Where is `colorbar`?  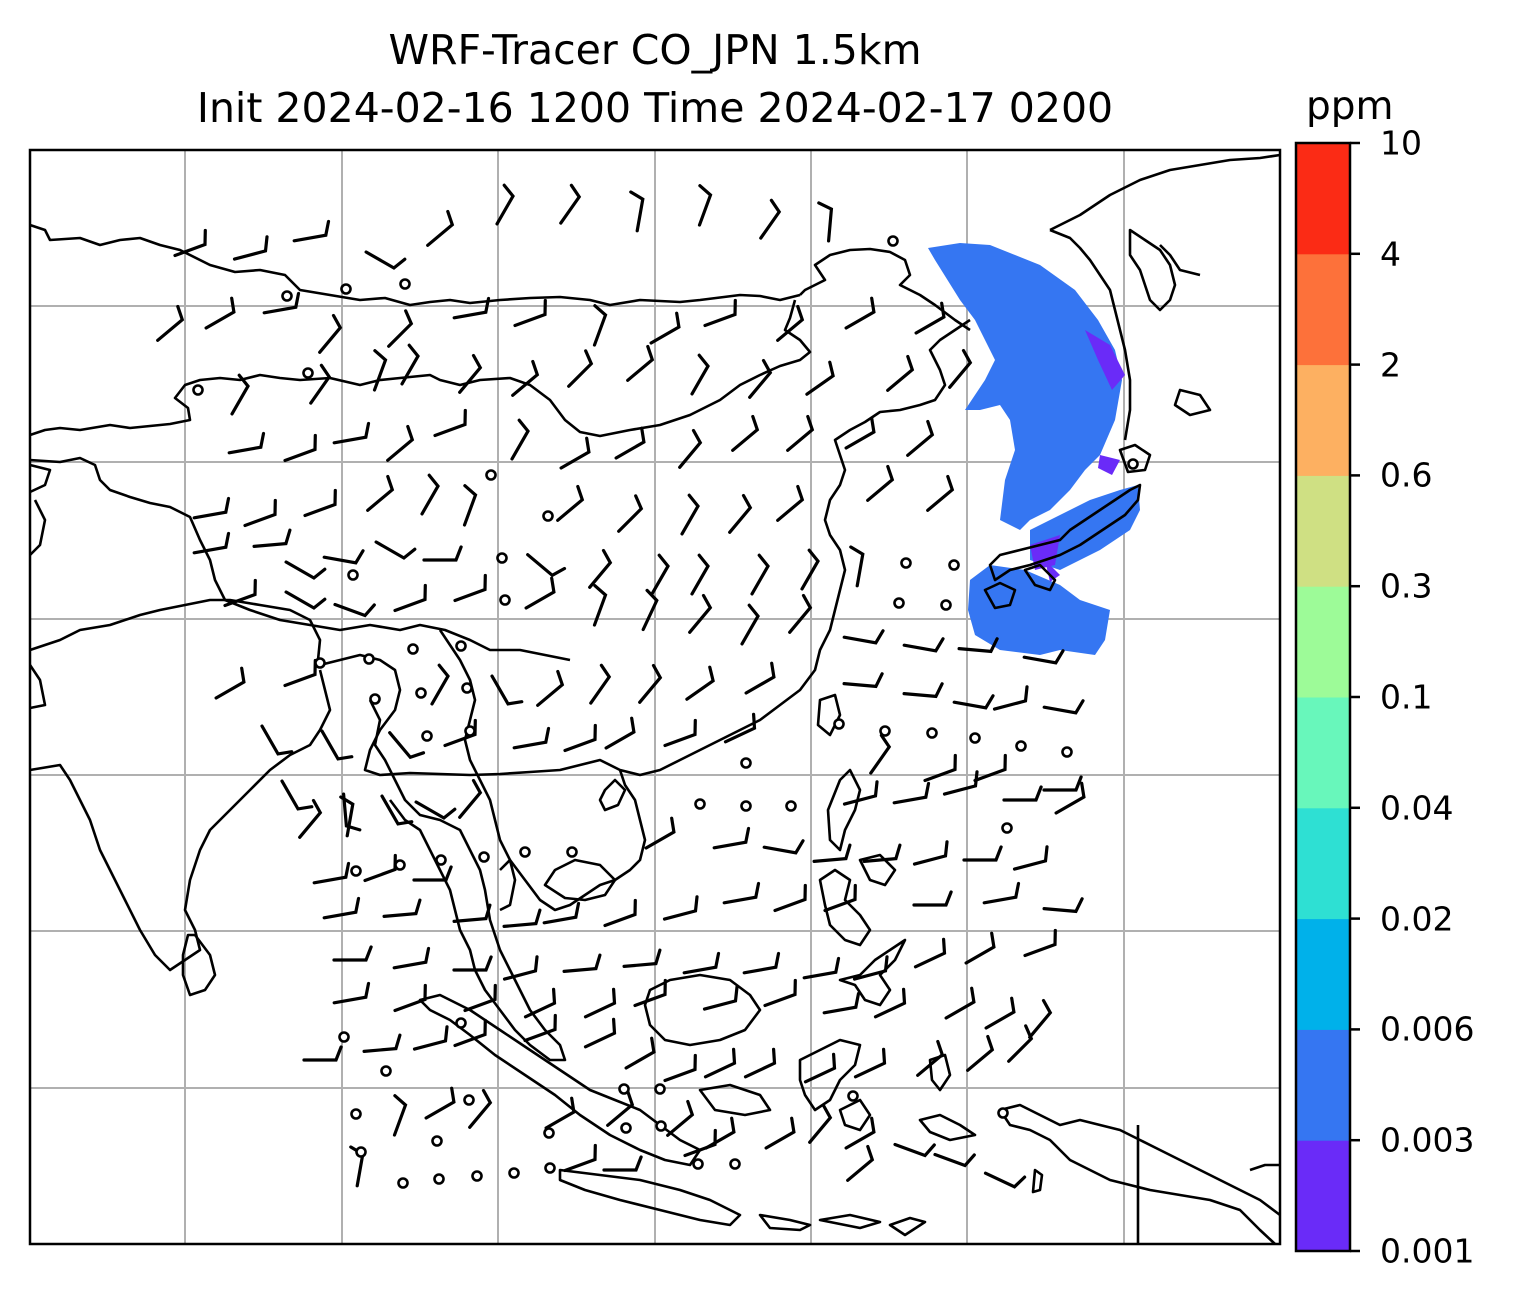
colorbar is located at coordinates (1327, 697).